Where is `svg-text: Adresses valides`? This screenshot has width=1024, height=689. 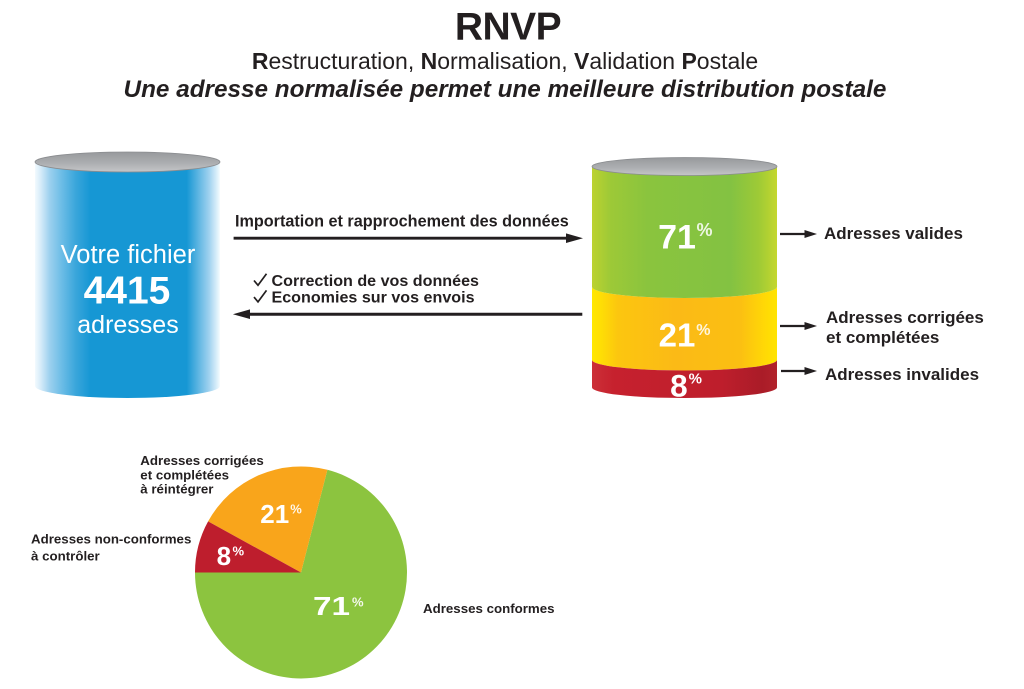
svg-text: Adresses valides is located at coordinates (893, 233).